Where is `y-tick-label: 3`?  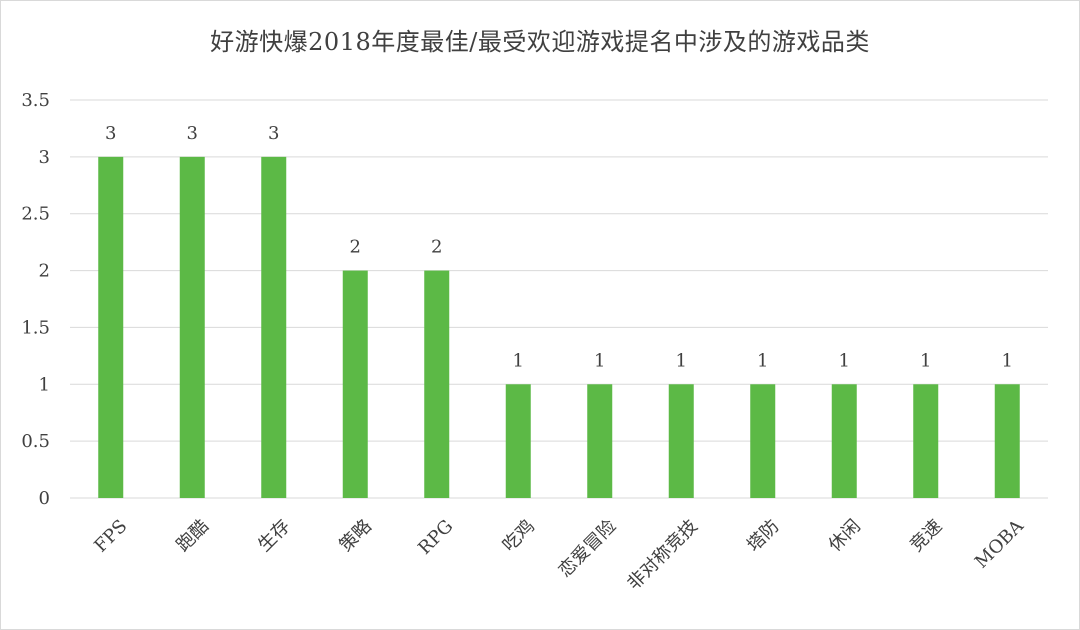 y-tick-label: 3 is located at coordinates (44, 157).